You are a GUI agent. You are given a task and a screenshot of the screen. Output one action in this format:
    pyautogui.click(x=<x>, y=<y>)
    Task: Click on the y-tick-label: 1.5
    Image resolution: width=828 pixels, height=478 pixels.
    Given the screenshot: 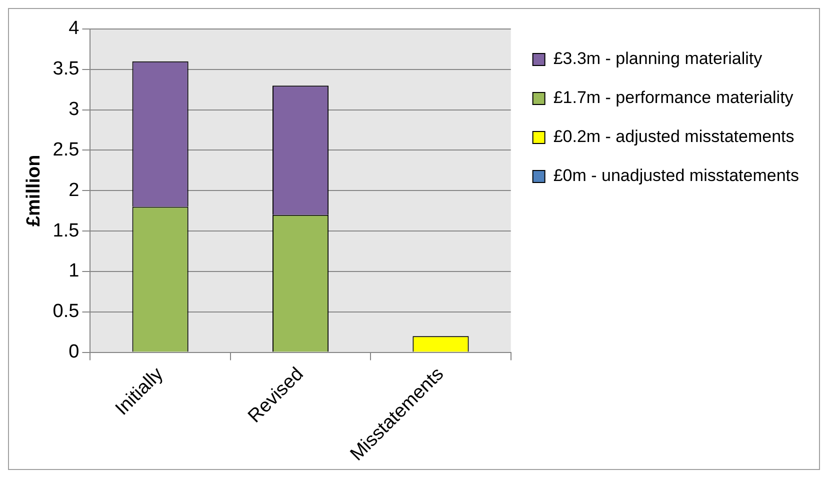 What is the action you would take?
    pyautogui.click(x=66, y=231)
    